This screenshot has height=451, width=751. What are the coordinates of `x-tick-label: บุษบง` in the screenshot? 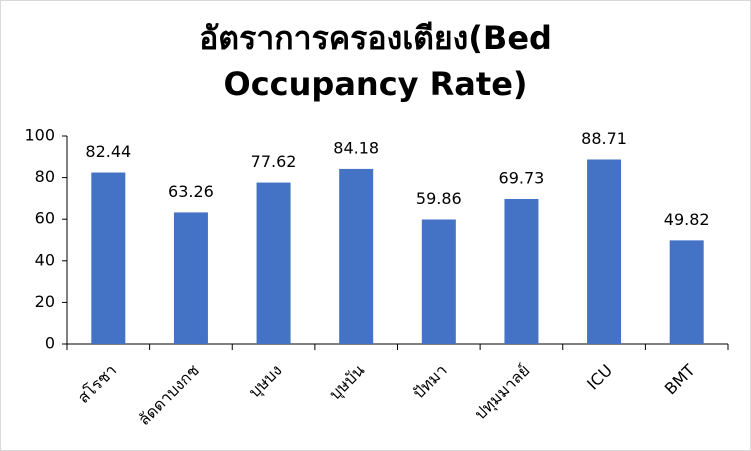 It's located at (265, 381).